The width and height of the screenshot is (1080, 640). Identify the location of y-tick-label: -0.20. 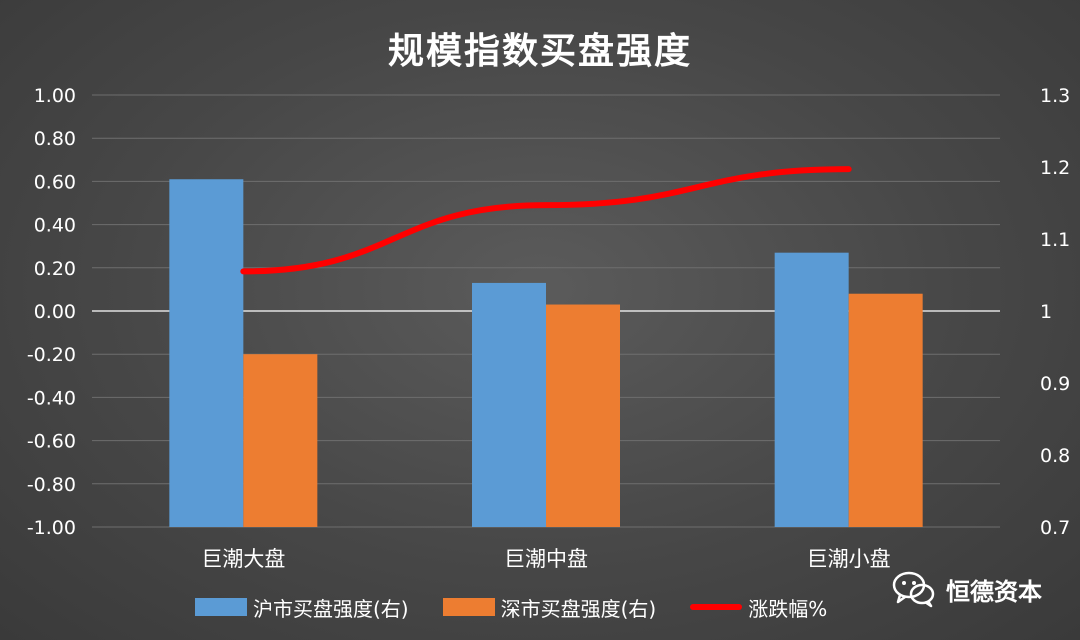
(51, 355).